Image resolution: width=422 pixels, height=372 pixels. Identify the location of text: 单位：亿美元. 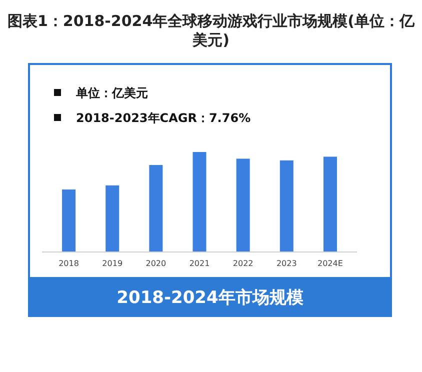
(111, 93).